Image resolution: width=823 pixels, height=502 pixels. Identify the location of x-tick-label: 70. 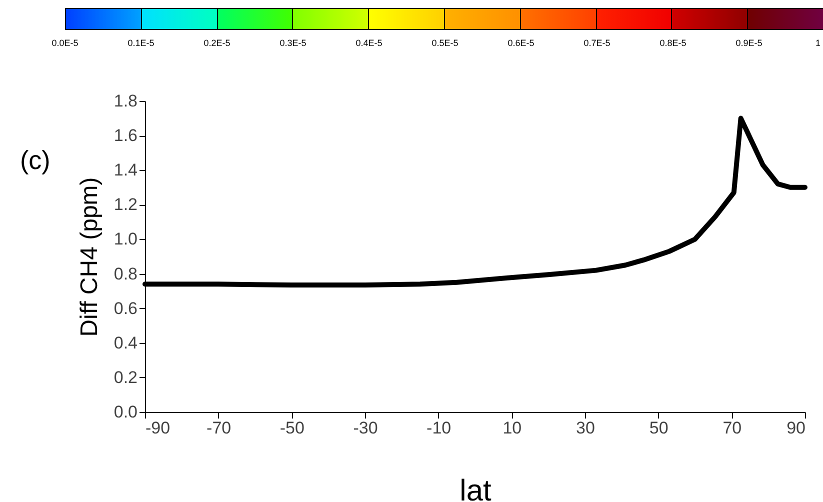
(732, 428).